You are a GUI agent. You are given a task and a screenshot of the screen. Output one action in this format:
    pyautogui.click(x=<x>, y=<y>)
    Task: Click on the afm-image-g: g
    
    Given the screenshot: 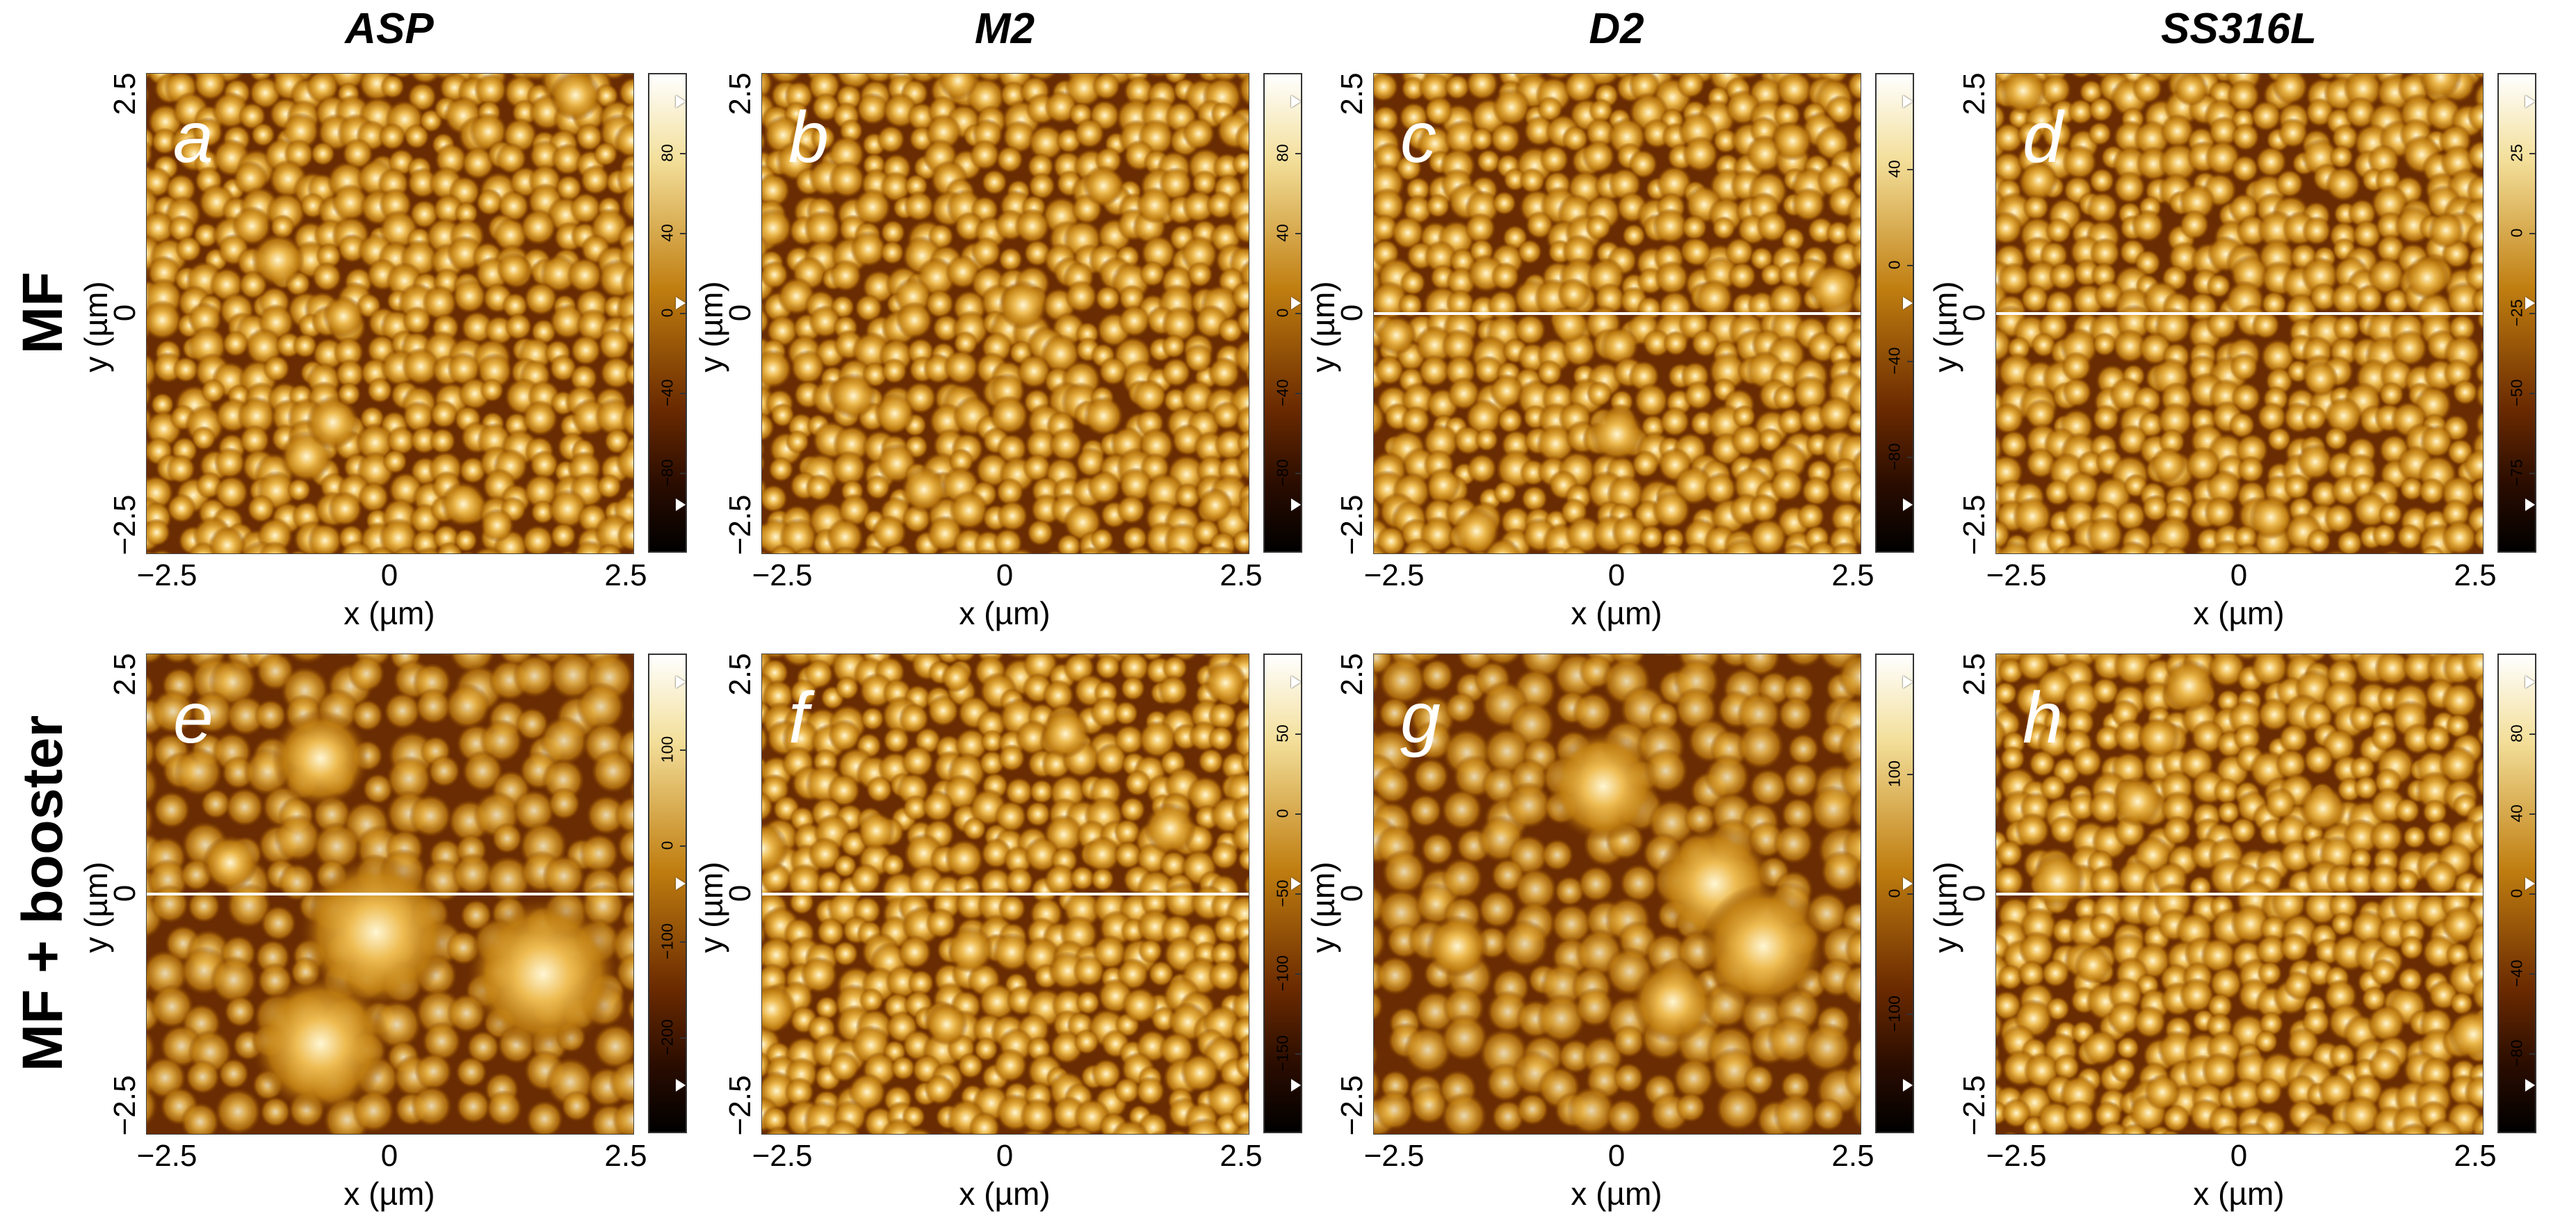 What is the action you would take?
    pyautogui.click(x=1617, y=894)
    